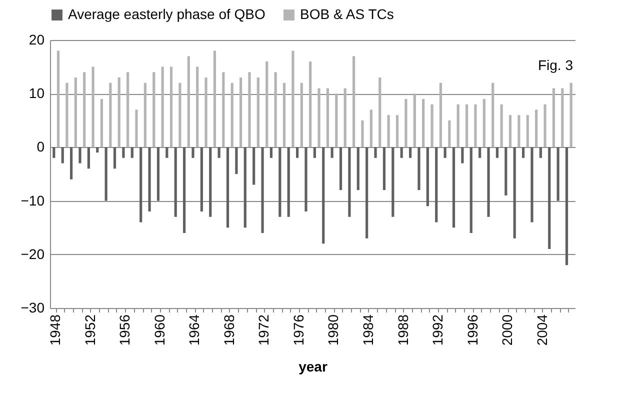 The height and width of the screenshot is (407, 628). I want to click on legend-label: BOB & AS TCs, so click(347, 14).